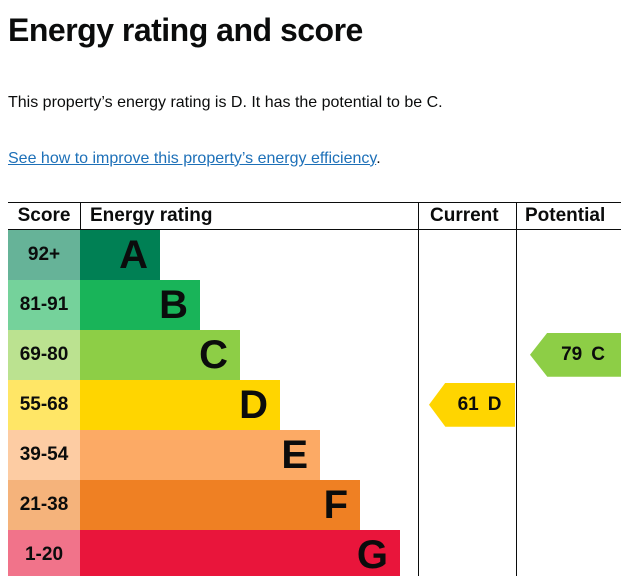  What do you see at coordinates (220, 504) in the screenshot?
I see `band-f-bar: F` at bounding box center [220, 504].